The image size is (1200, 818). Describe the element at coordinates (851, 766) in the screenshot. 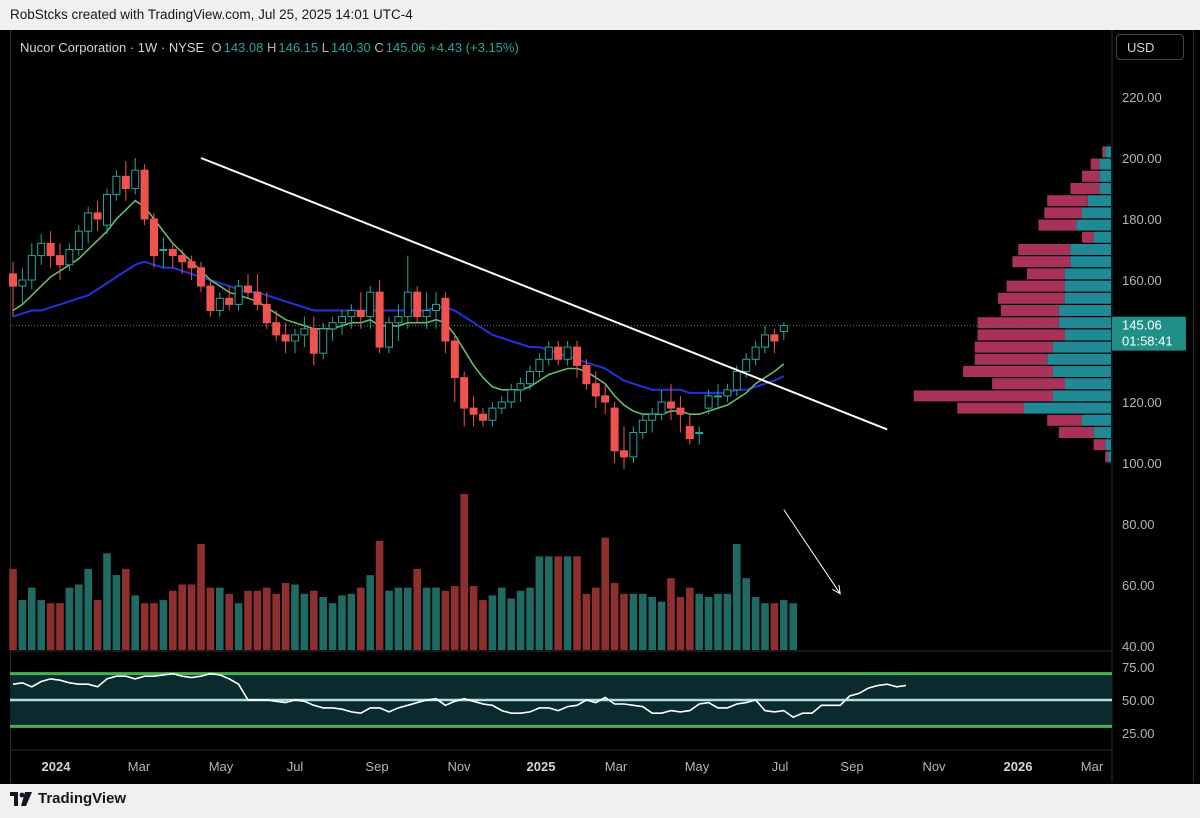

I see `time-axis-label-10: Sep` at that location.